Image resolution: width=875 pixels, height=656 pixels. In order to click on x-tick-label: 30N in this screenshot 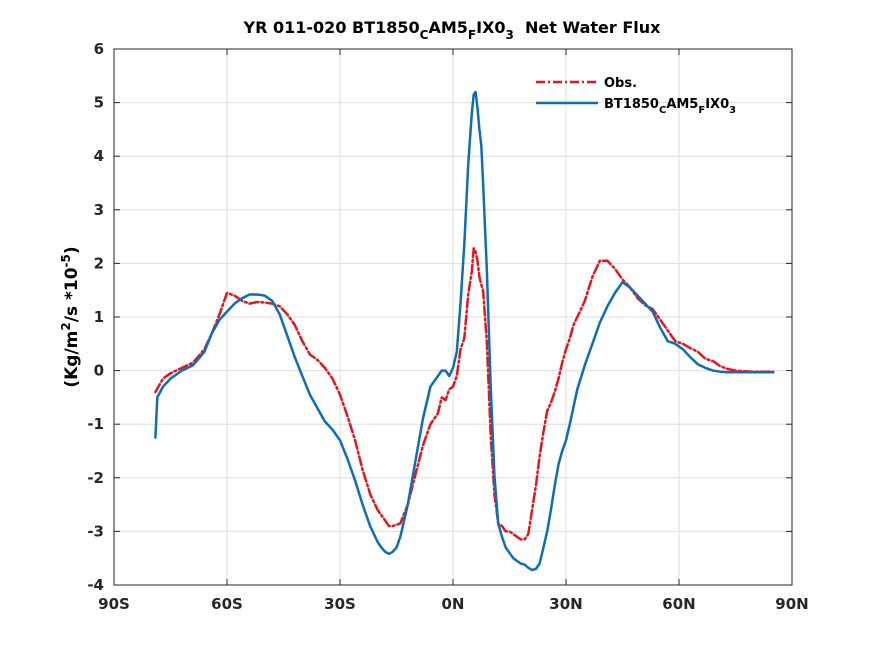, I will do `click(565, 604)`.